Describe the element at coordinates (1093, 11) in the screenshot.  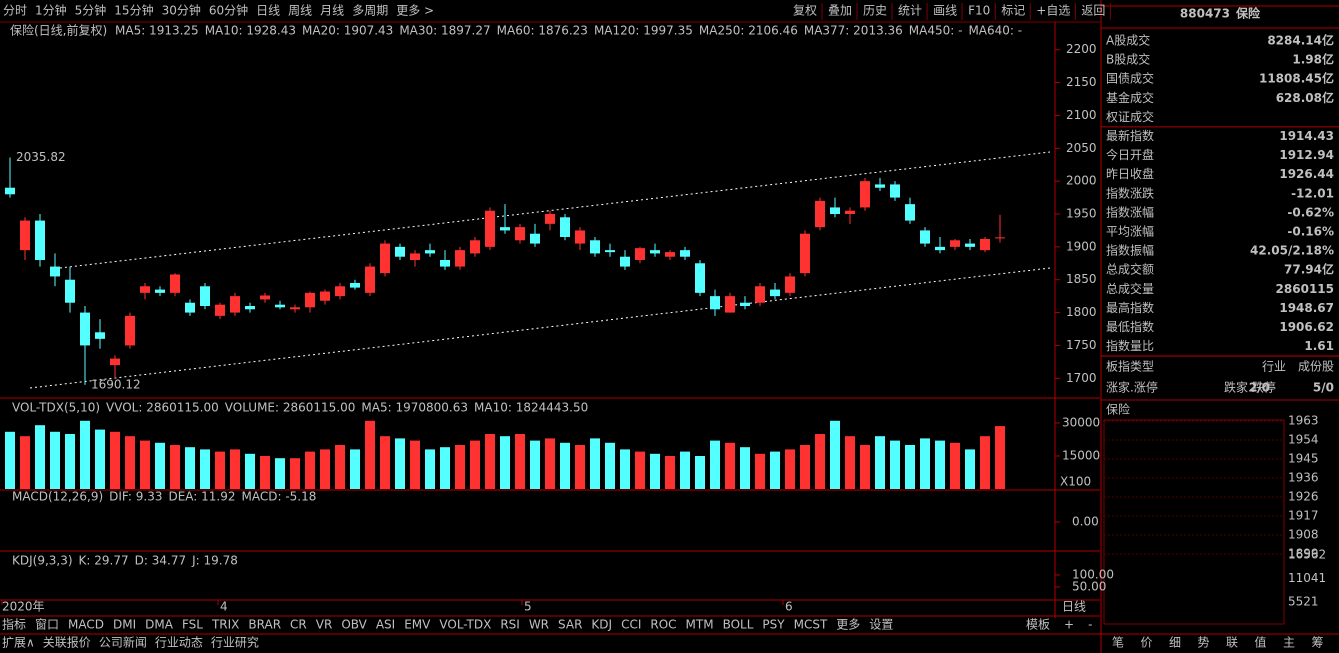
I see `toolbar-button: 返回` at that location.